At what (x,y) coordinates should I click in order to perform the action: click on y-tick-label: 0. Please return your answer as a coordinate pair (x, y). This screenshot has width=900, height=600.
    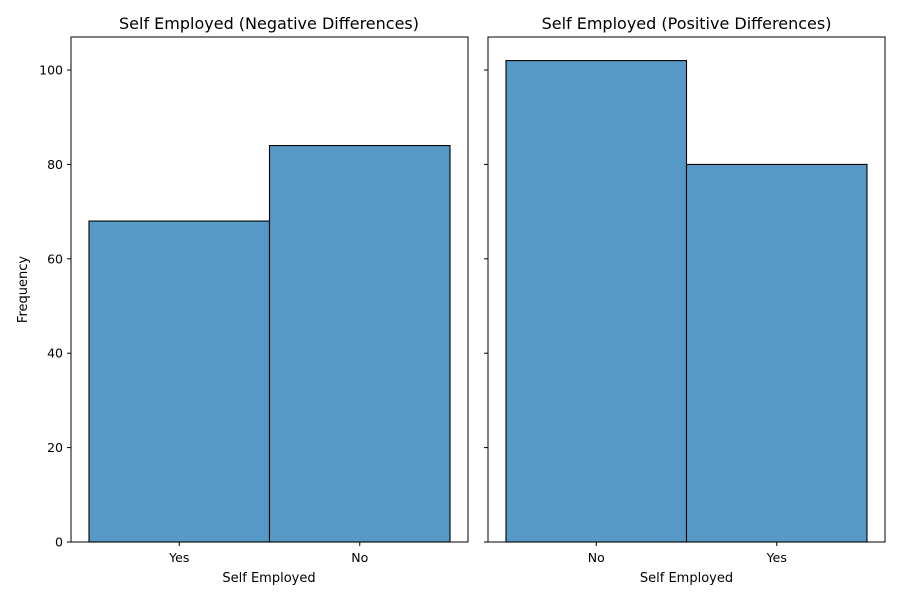
    Looking at the image, I should click on (59, 542).